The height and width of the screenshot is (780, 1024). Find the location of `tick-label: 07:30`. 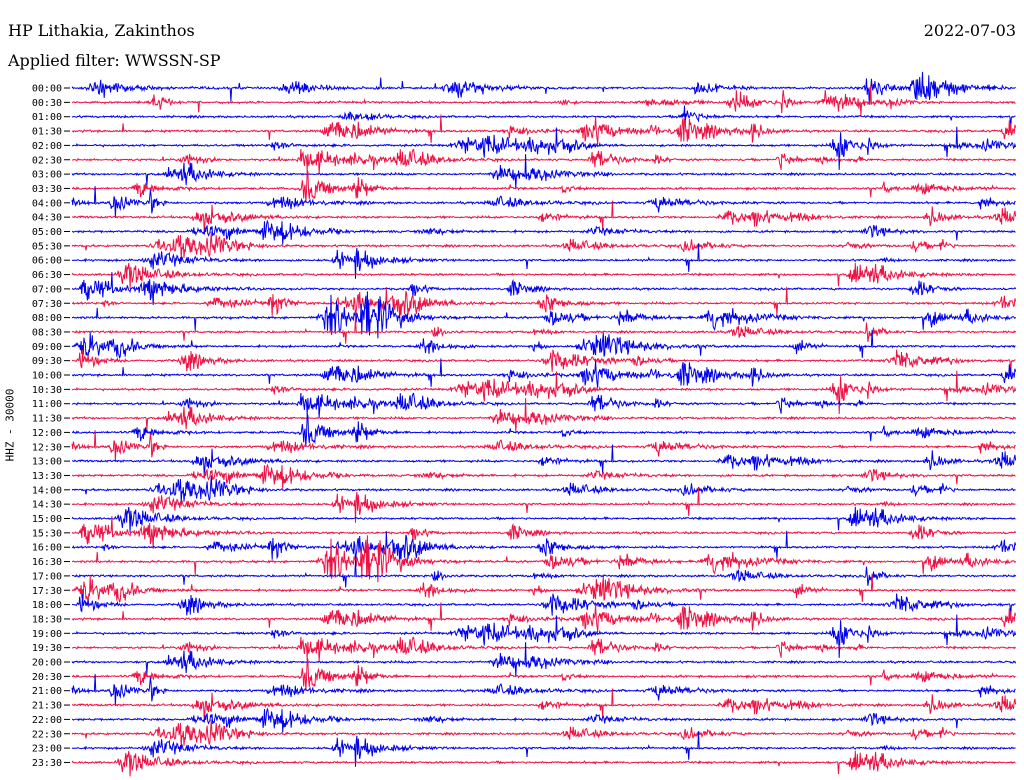

tick-label: 07:30 is located at coordinates (47, 304).